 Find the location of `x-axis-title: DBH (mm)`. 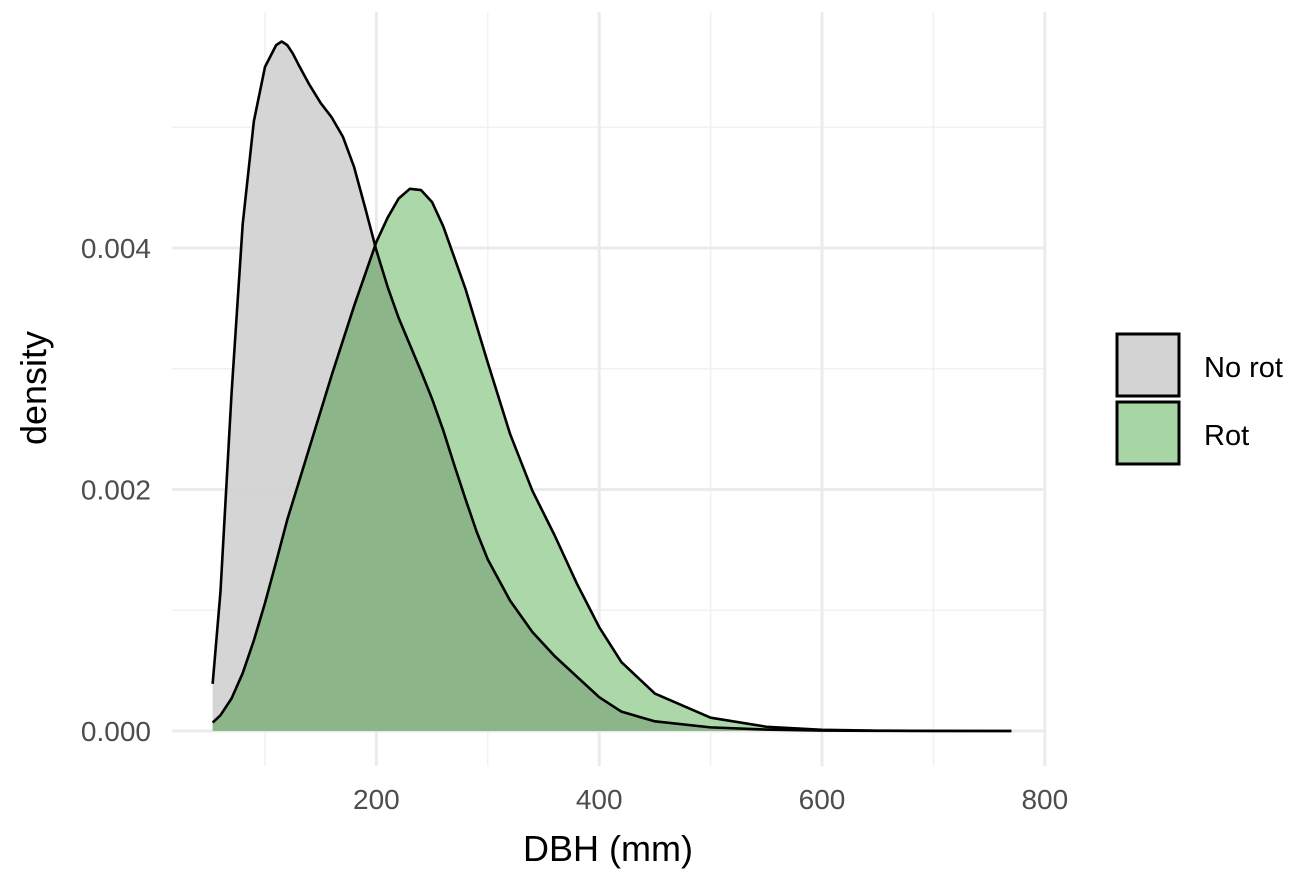

x-axis-title: DBH (mm) is located at coordinates (608, 848).